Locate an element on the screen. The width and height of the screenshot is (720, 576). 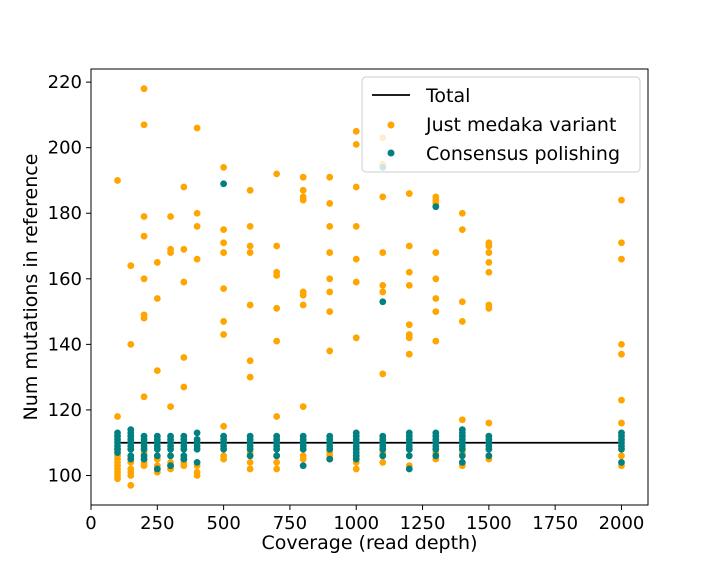
x-tick-label: 1250 is located at coordinates (423, 523).